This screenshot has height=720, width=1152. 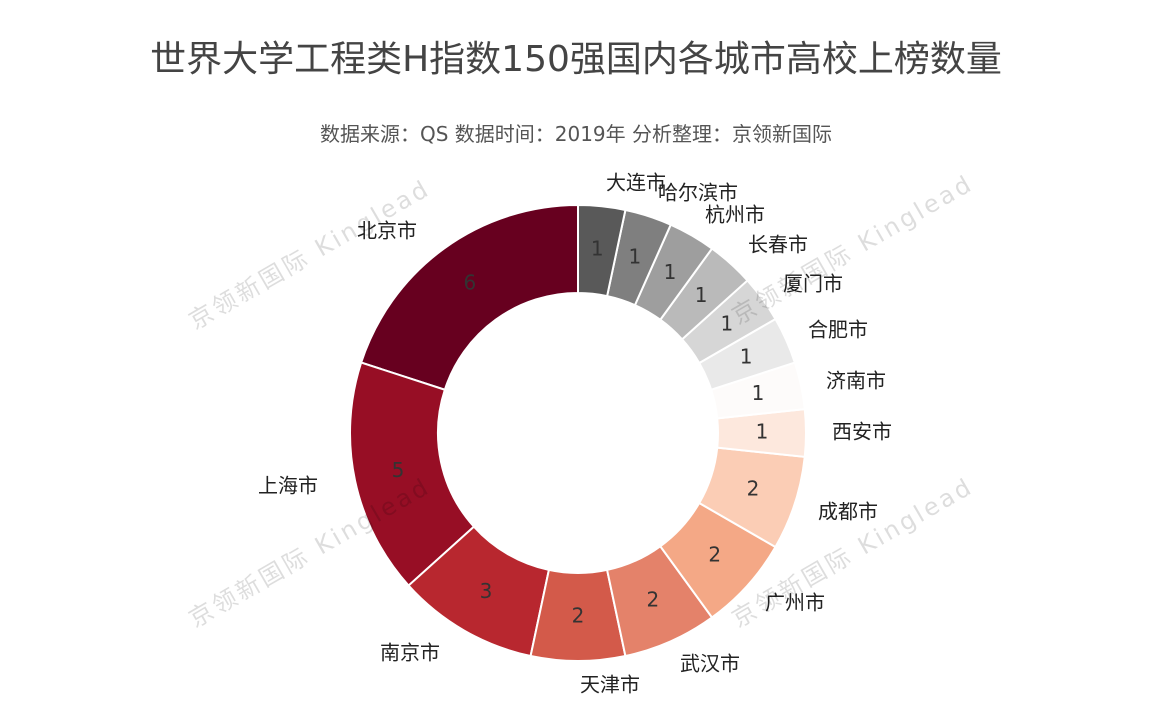 What do you see at coordinates (469, 283) in the screenshot?
I see `value-label: 6` at bounding box center [469, 283].